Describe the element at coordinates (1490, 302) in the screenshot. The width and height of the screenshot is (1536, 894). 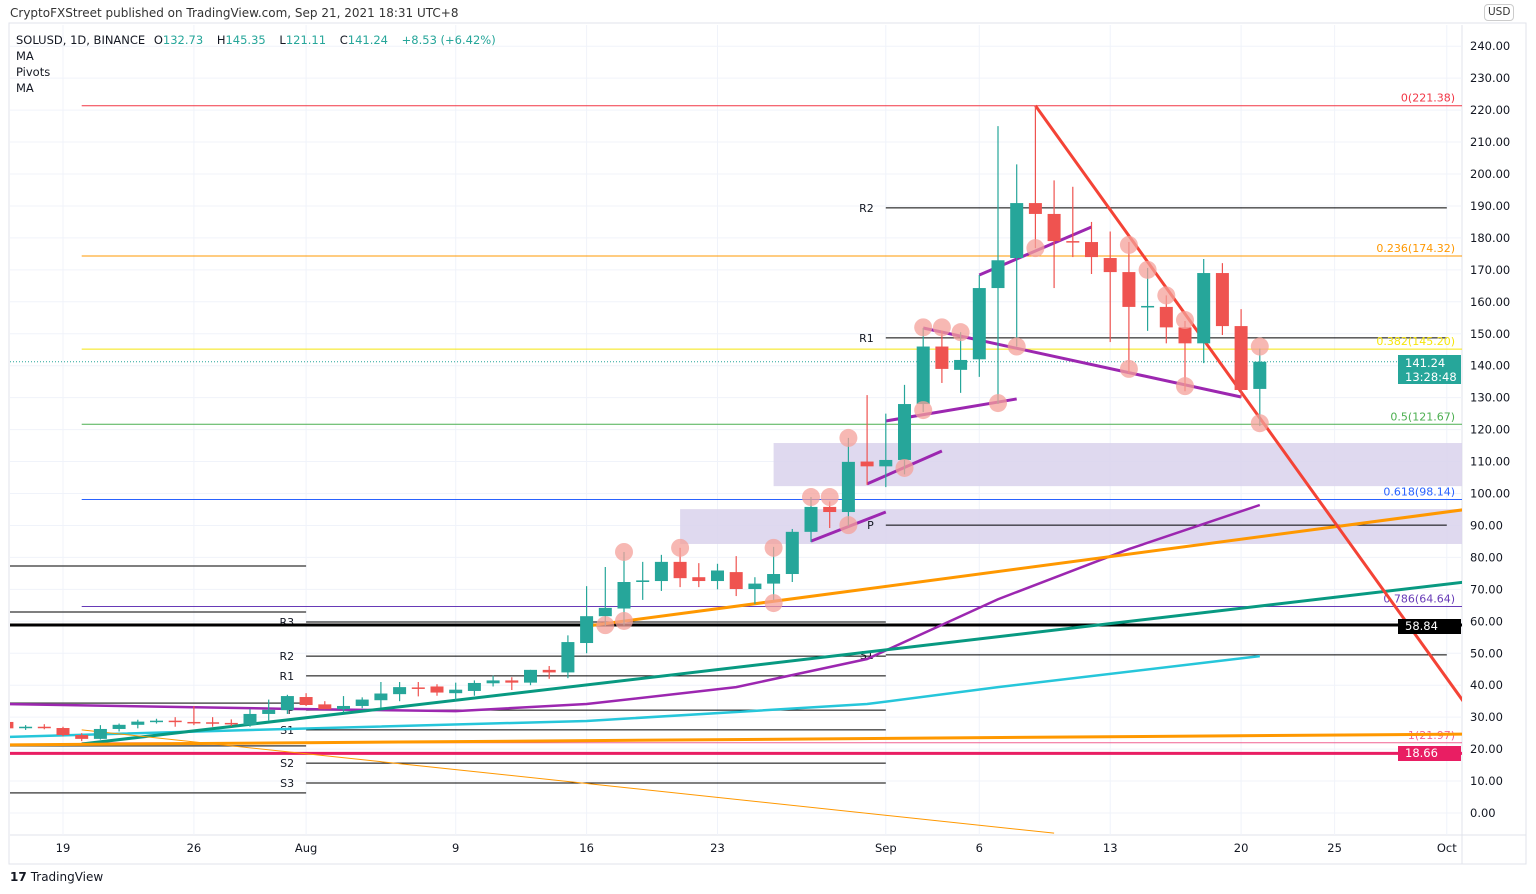
I see `y-tick-label: 160.00` at that location.